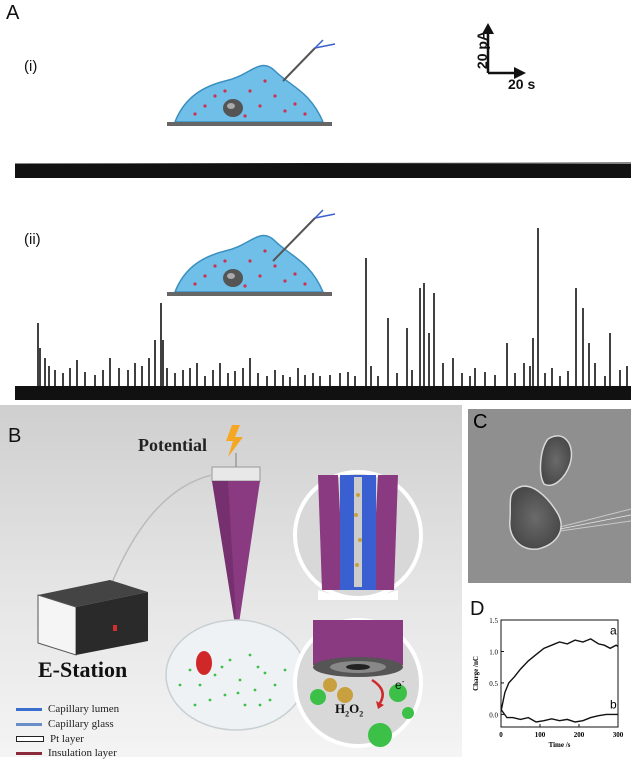 The height and width of the screenshot is (759, 631). Describe the element at coordinates (323, 393) in the screenshot. I see `trace-ii-baseline` at that location.